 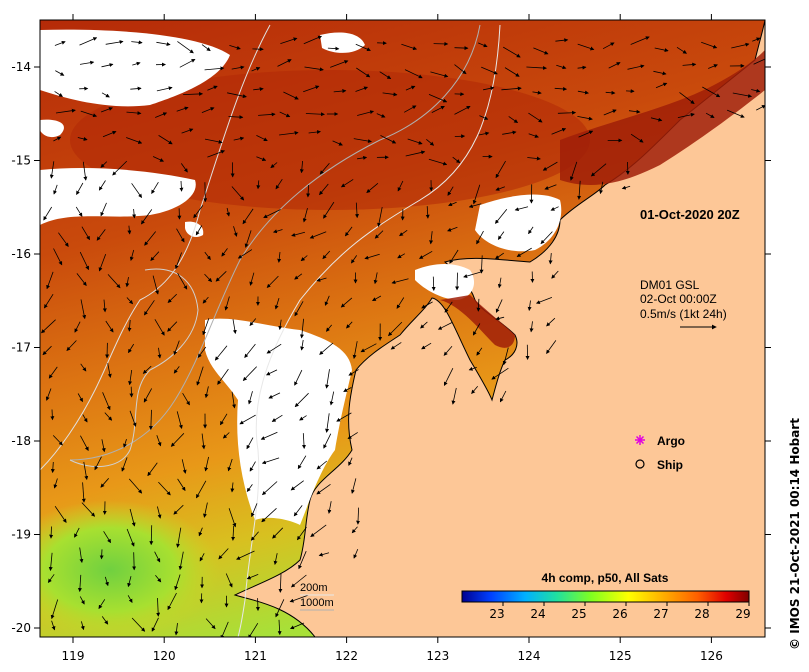 I want to click on warm-band, so click(x=330, y=140).